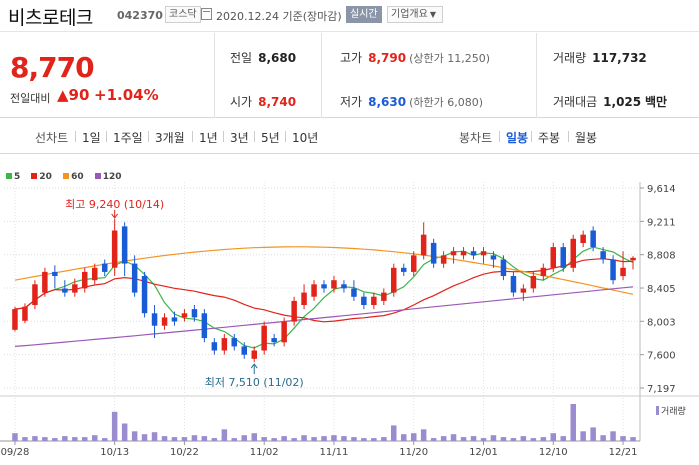 This screenshot has width=699, height=465. What do you see at coordinates (15, 452) in the screenshot?
I see `x-tick-label: 09/28` at bounding box center [15, 452].